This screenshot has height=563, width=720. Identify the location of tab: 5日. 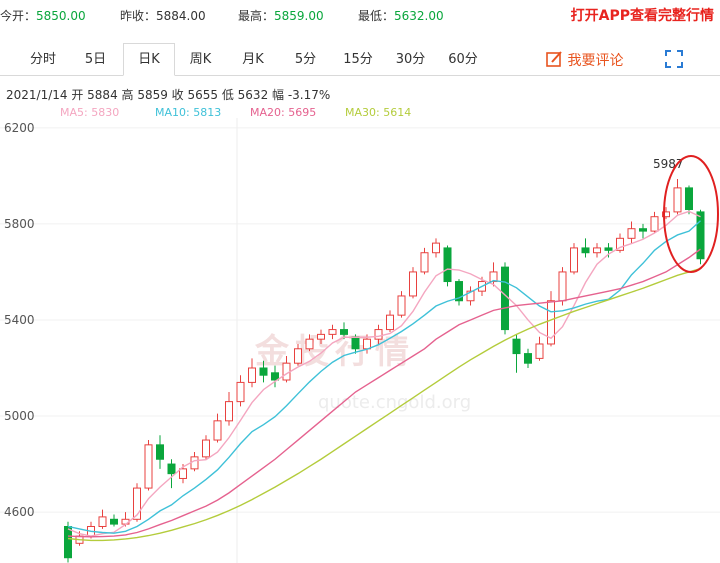
(95, 59).